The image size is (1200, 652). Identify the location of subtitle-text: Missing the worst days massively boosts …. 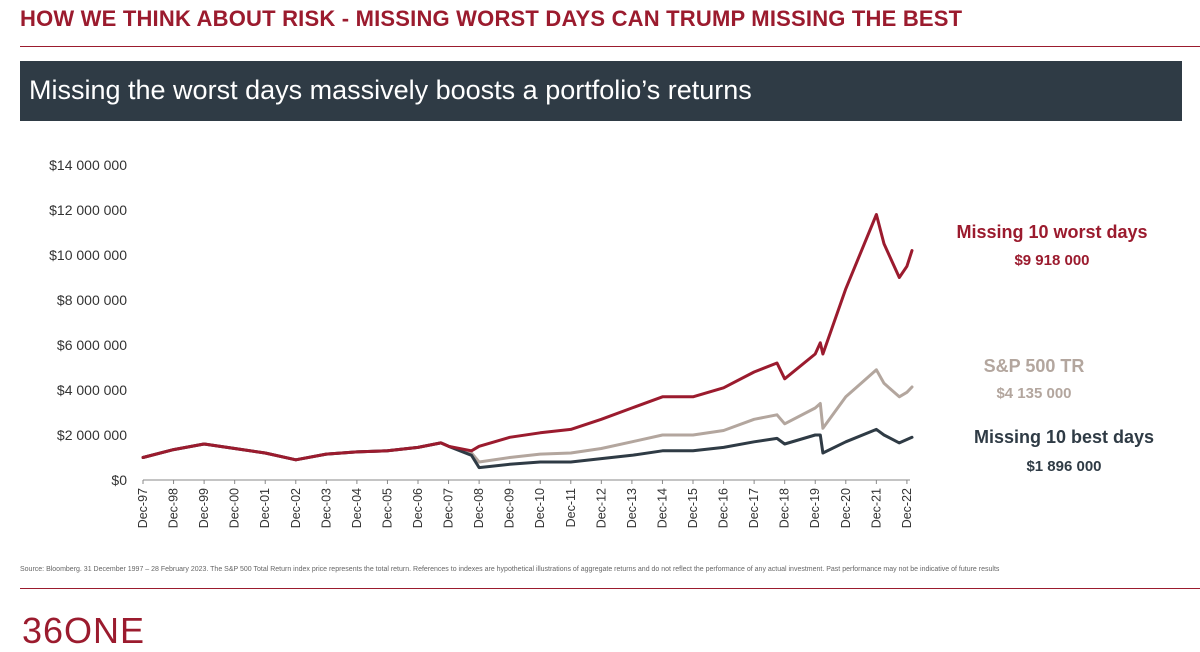
(390, 90).